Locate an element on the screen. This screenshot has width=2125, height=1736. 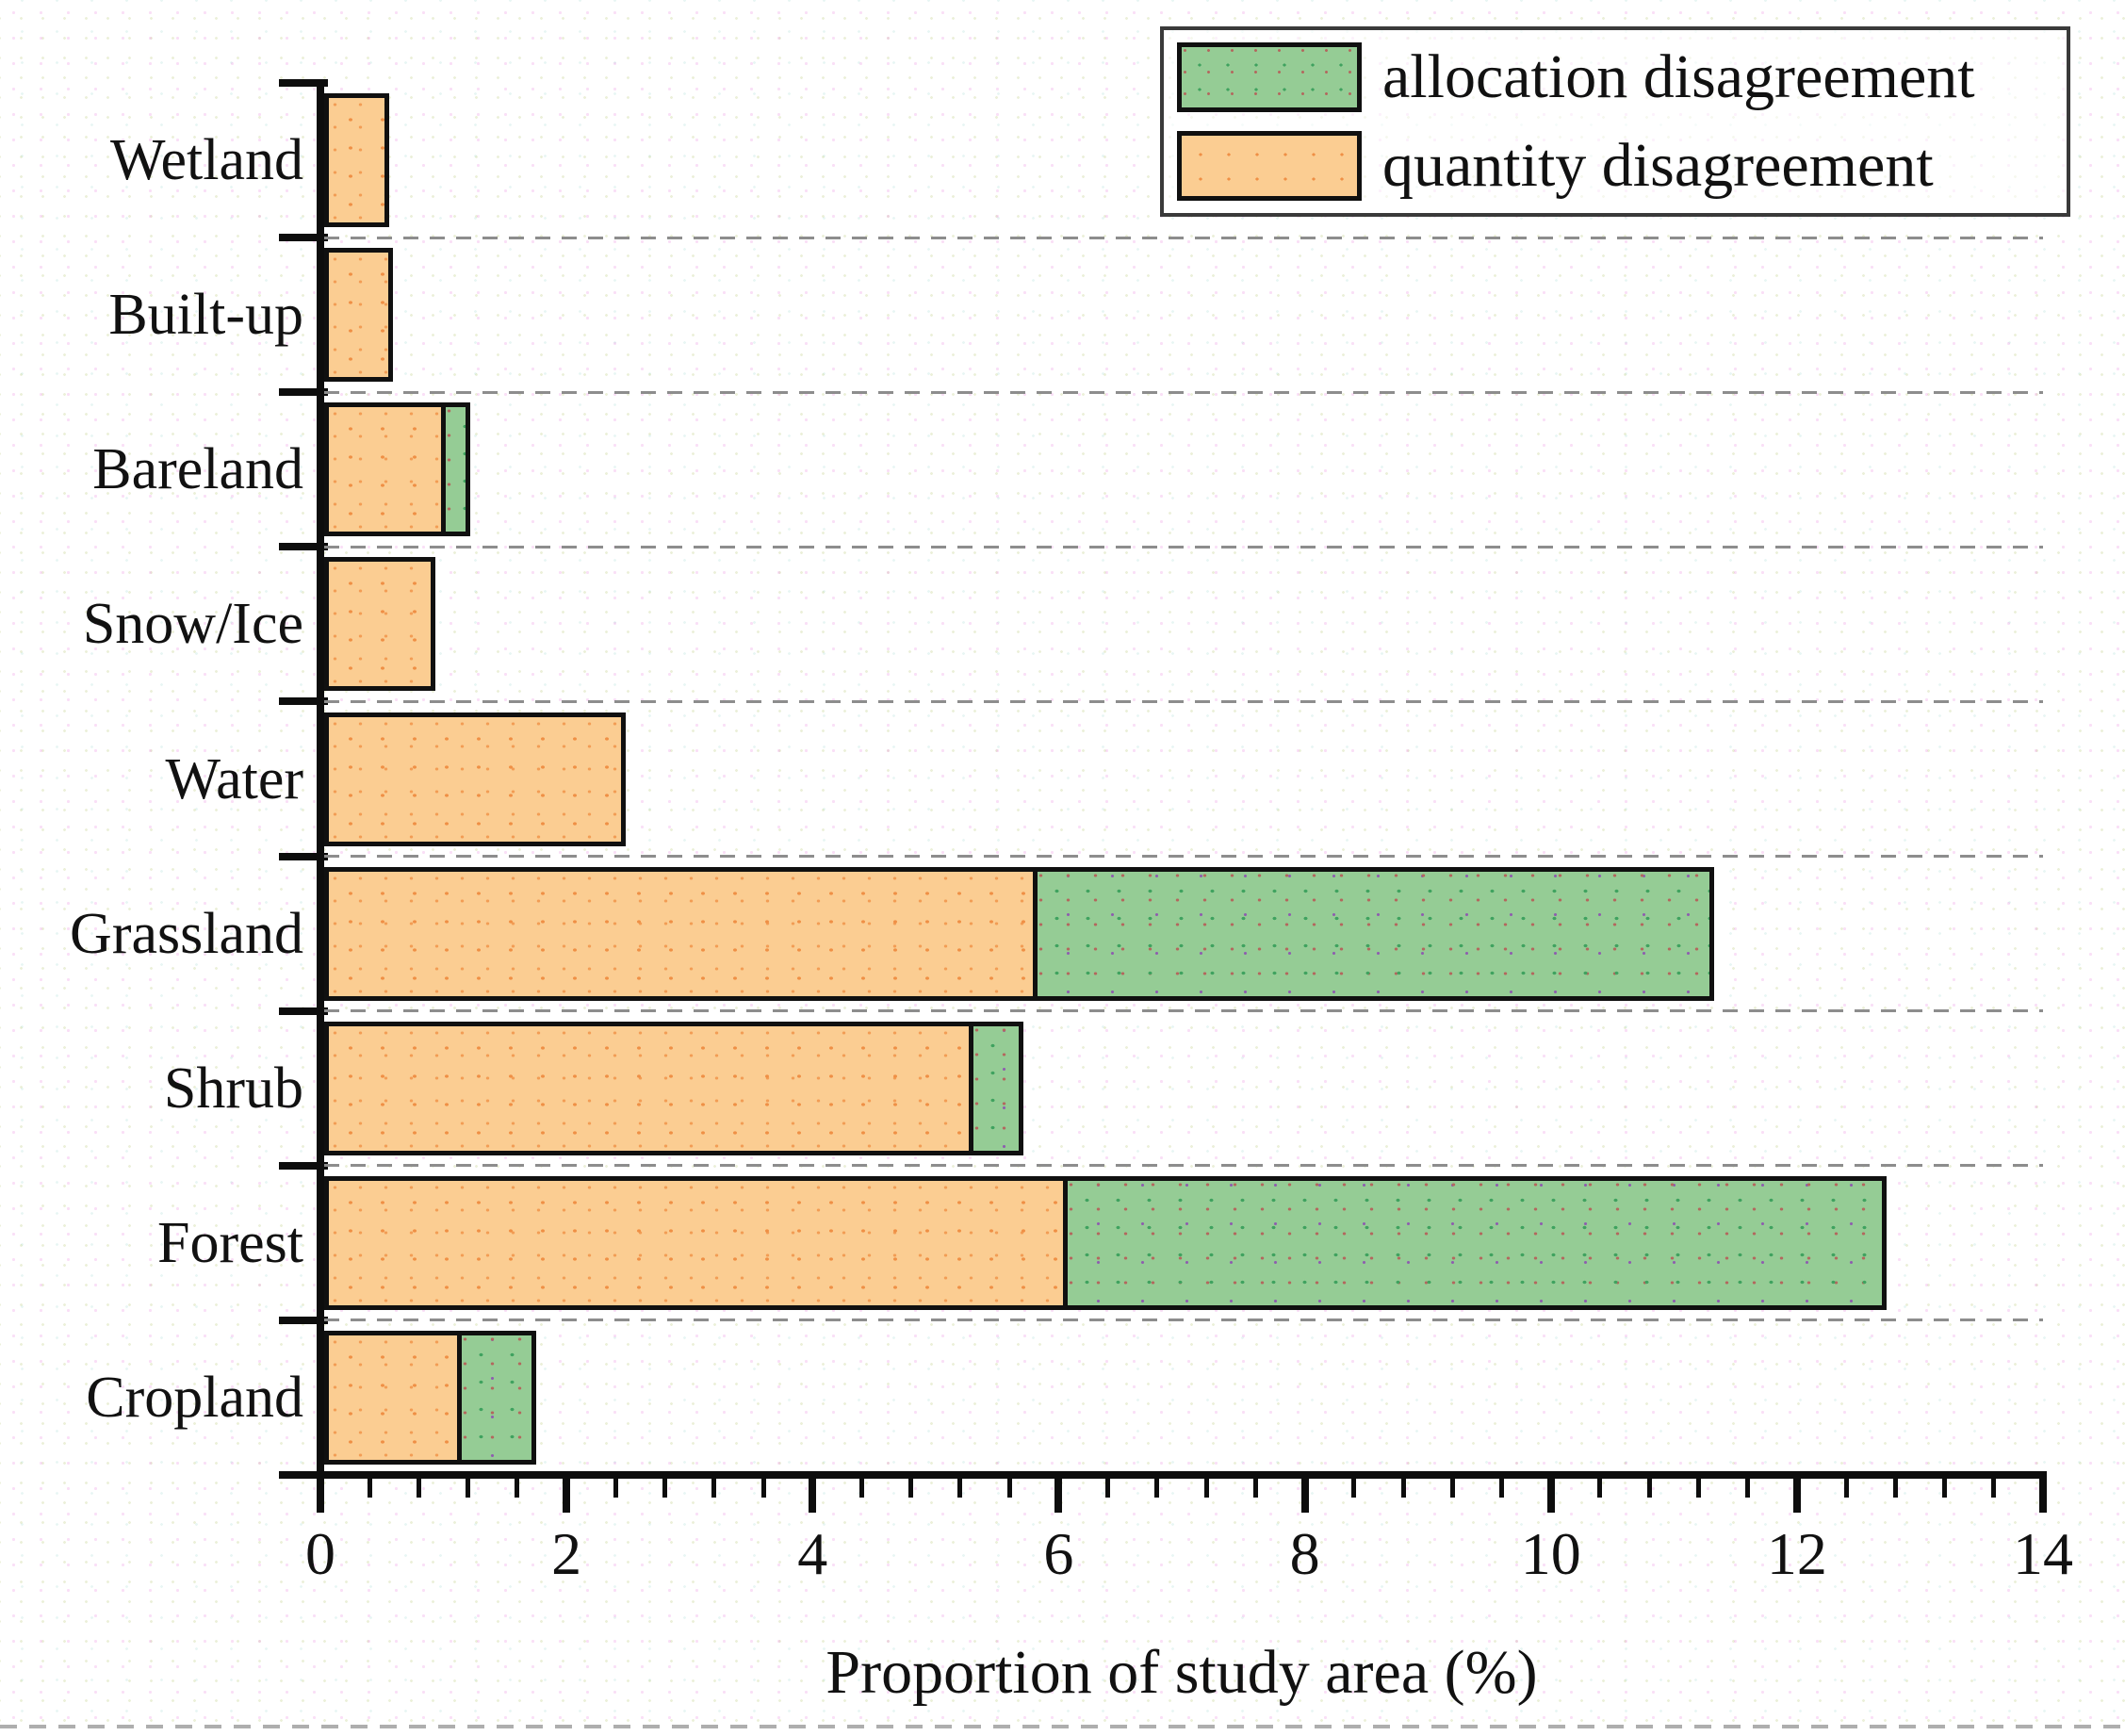
x-tick-label: 14 is located at coordinates (2043, 1553).